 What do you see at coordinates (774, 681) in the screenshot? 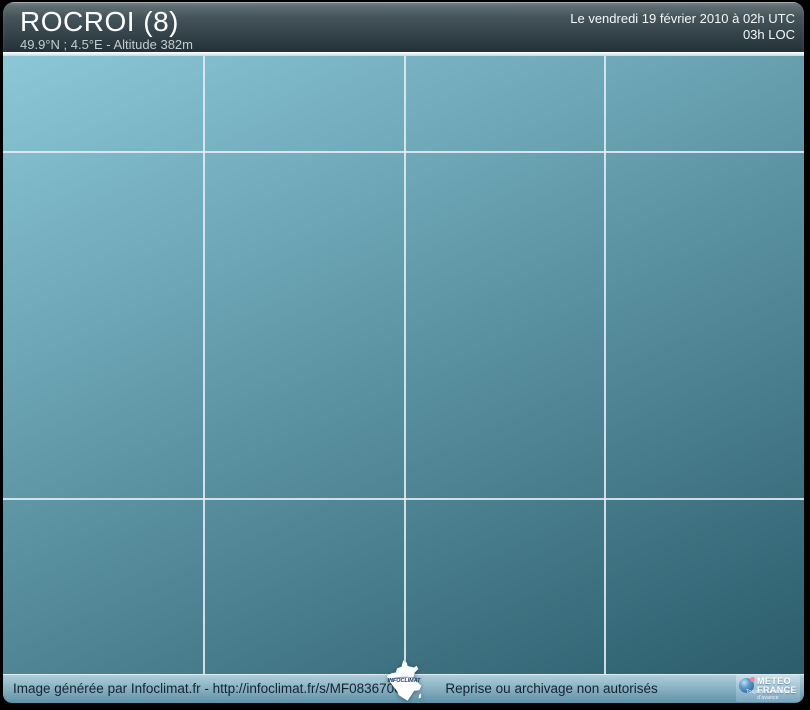
I see `meteo-france-line1: METEO` at bounding box center [774, 681].